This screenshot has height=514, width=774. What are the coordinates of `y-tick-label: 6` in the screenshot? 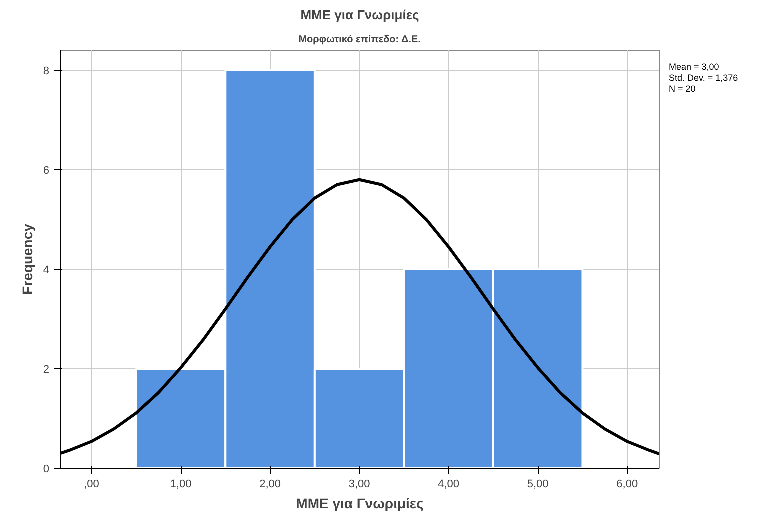 It's located at (46, 170).